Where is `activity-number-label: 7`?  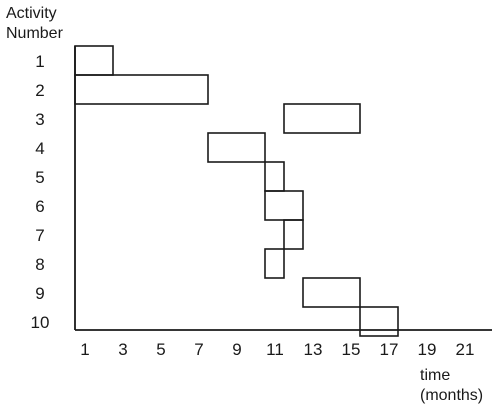 activity-number-label: 7 is located at coordinates (39, 235).